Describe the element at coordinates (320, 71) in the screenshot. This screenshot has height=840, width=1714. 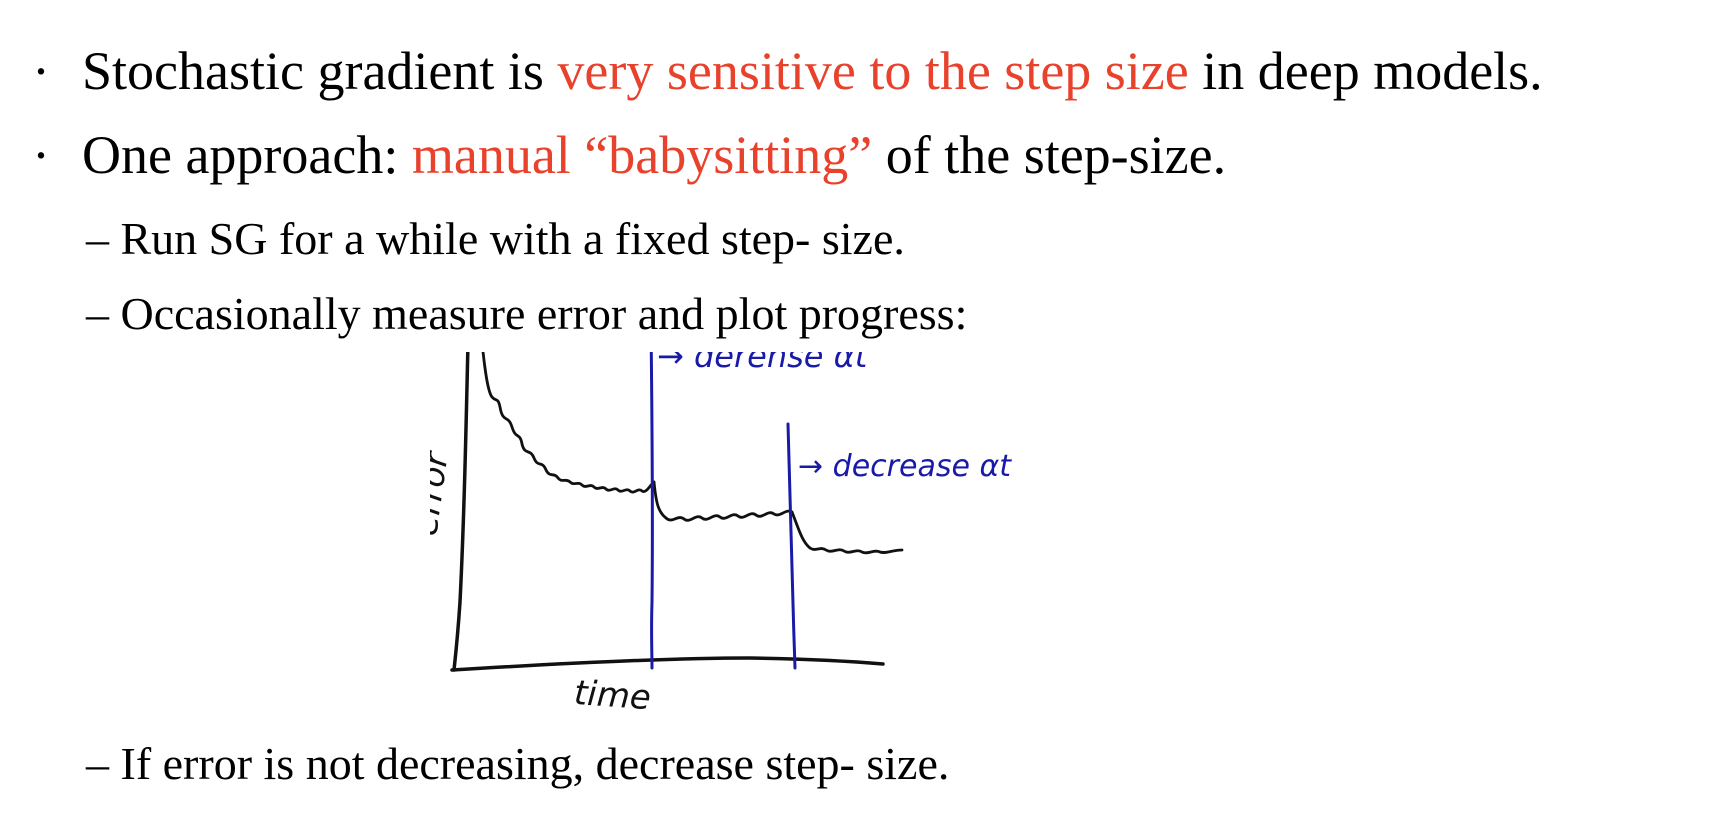
I see `bullet-prefix: Stochastic gradient is` at that location.